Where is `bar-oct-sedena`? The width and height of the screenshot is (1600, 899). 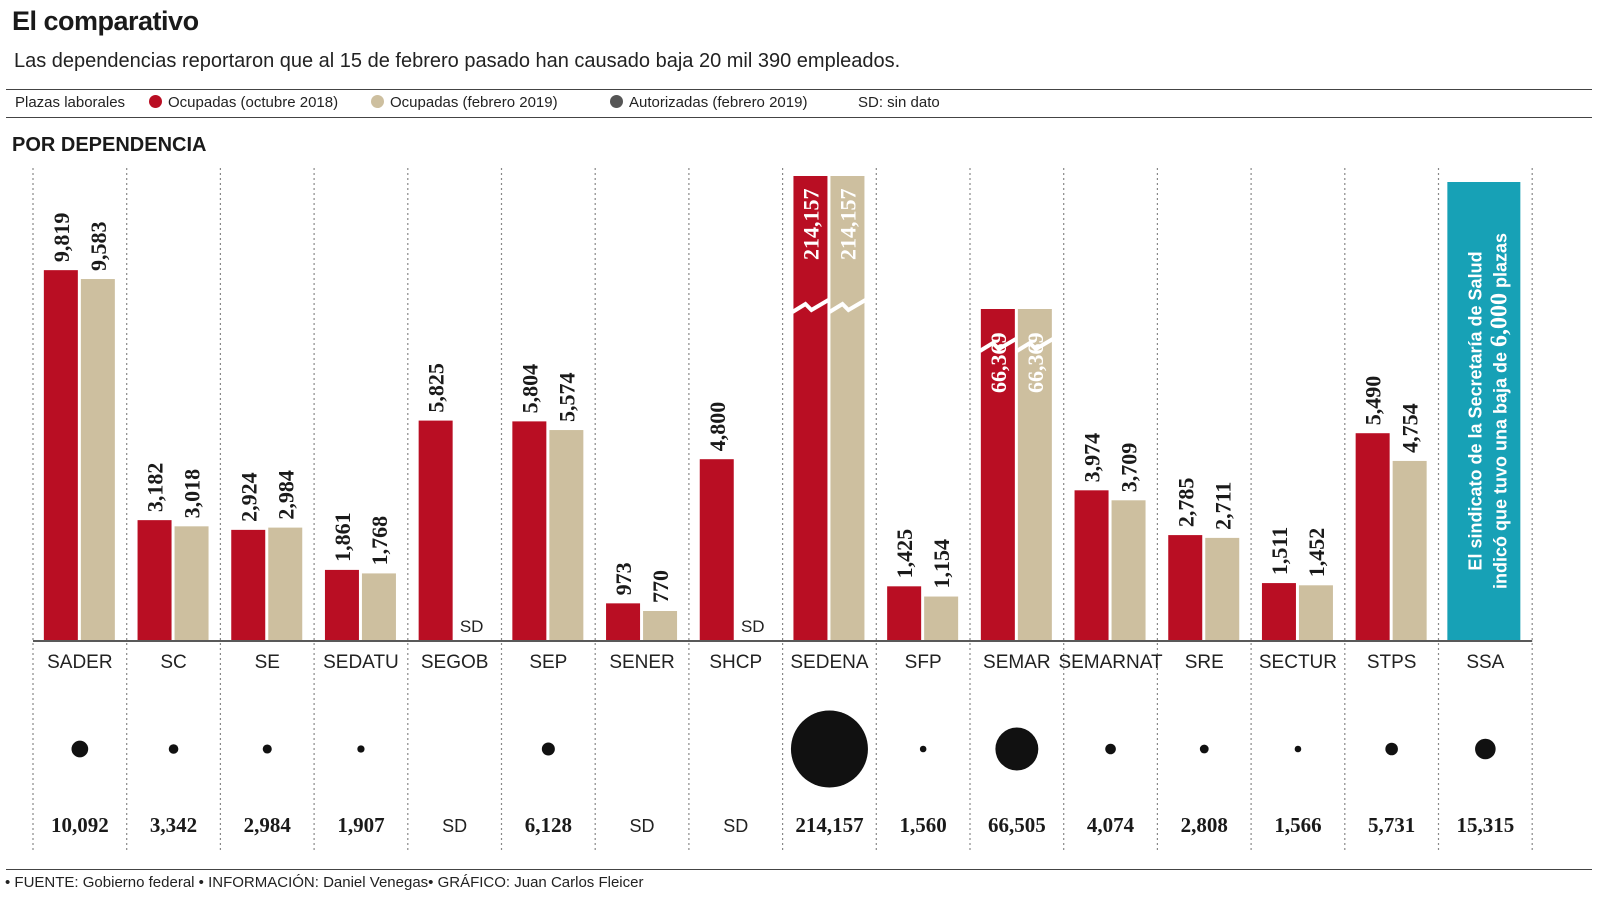
bar-oct-sedena is located at coordinates (810, 408).